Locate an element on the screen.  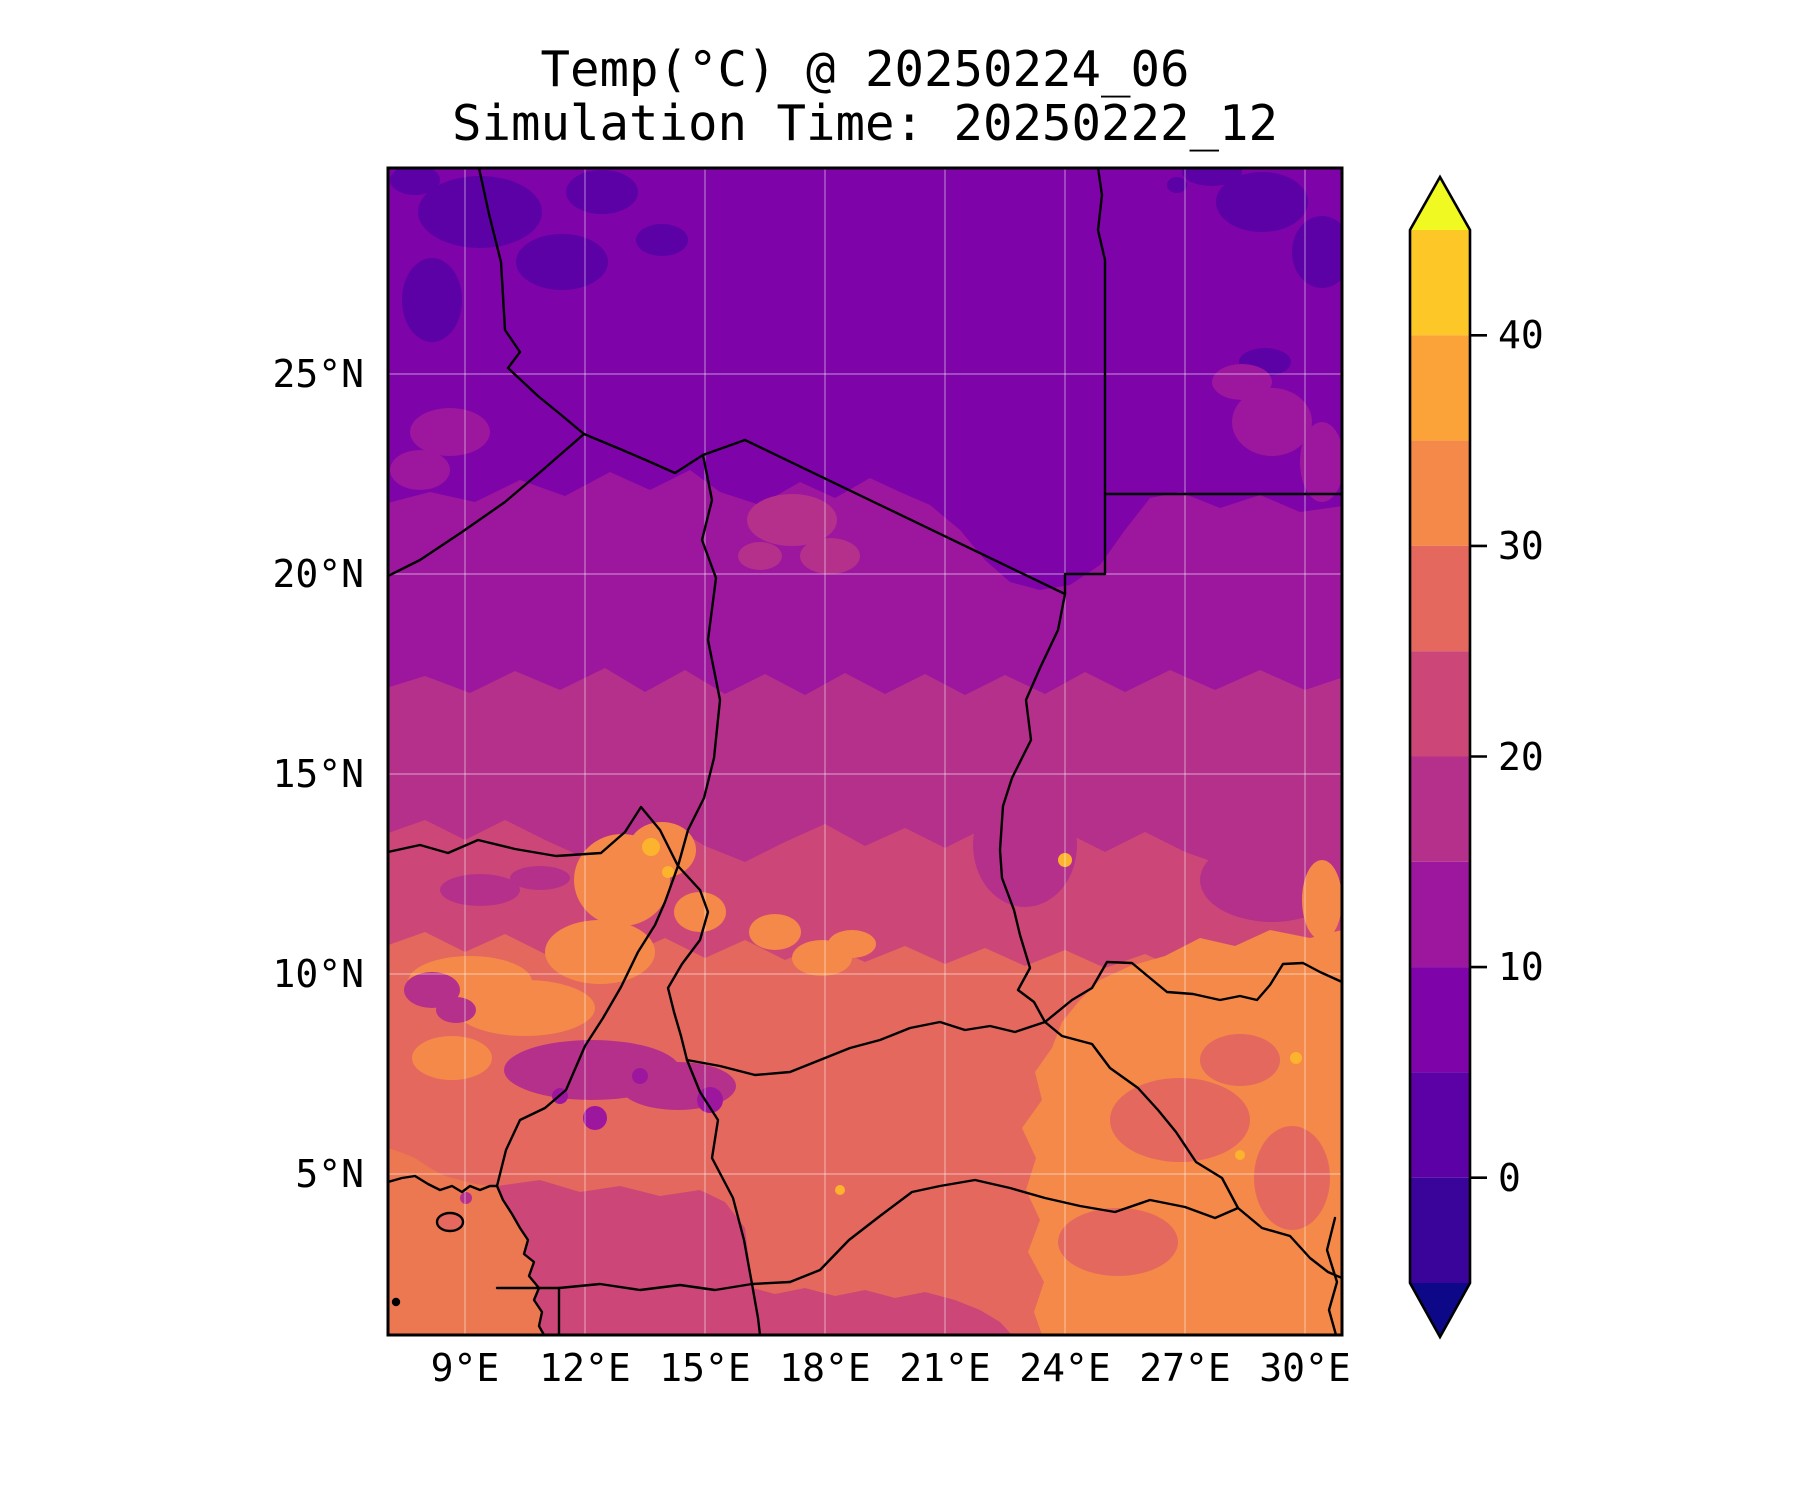
colorbar is located at coordinates (1447, 757).